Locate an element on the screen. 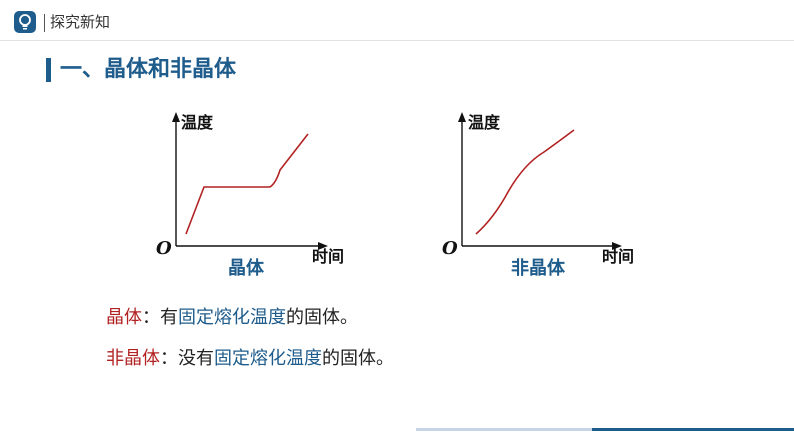 The width and height of the screenshot is (794, 447). crystal-definition: 晶体：有固定熔化温度的固体。 is located at coordinates (232, 318).